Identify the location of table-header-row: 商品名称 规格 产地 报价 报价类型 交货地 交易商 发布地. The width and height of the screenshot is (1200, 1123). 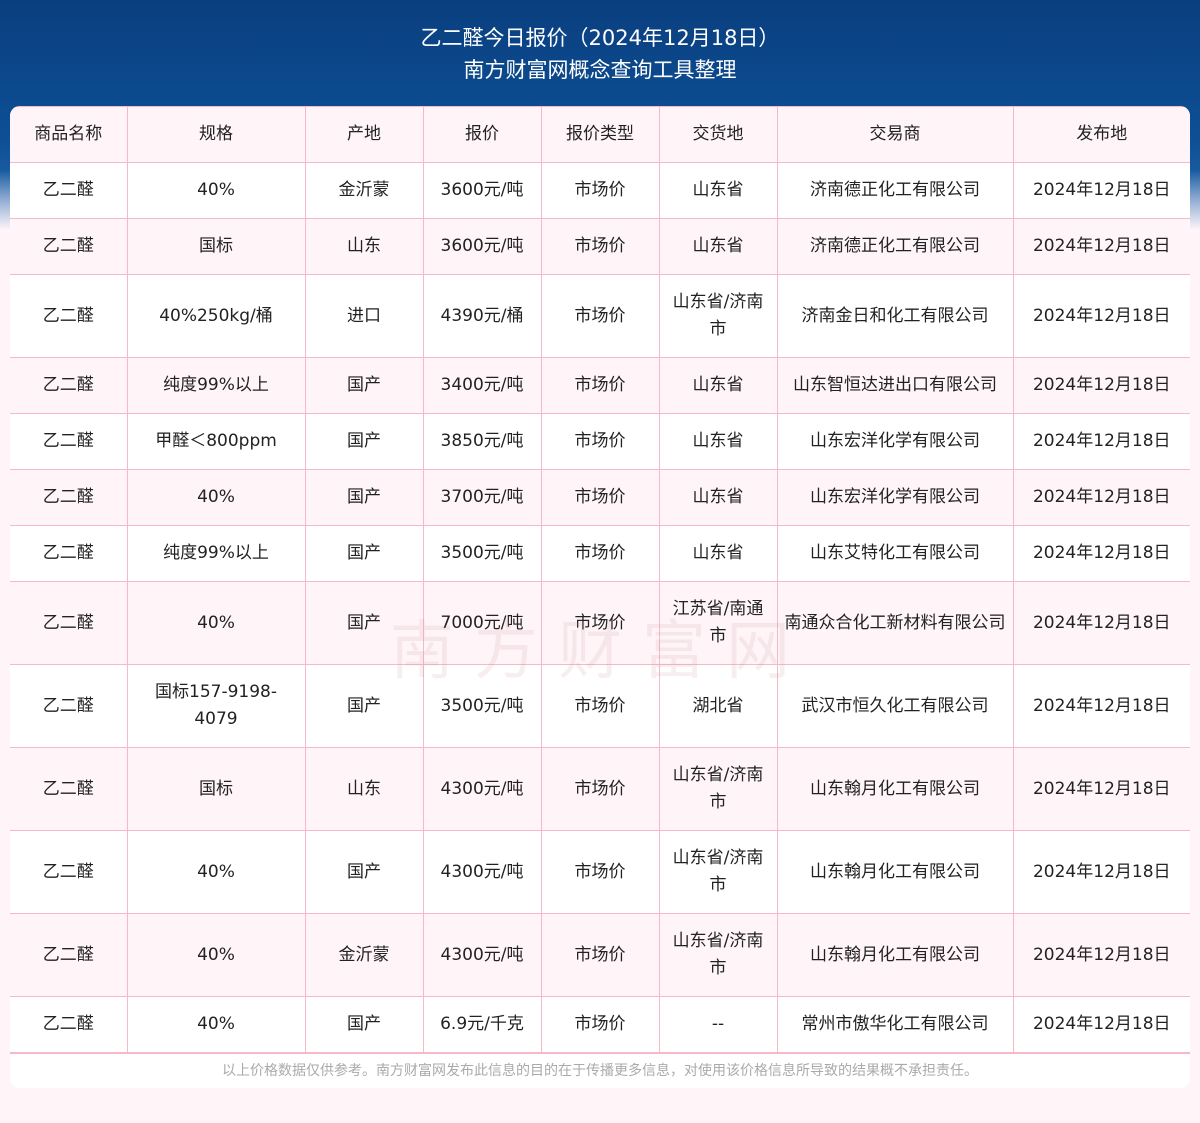
(600, 134).